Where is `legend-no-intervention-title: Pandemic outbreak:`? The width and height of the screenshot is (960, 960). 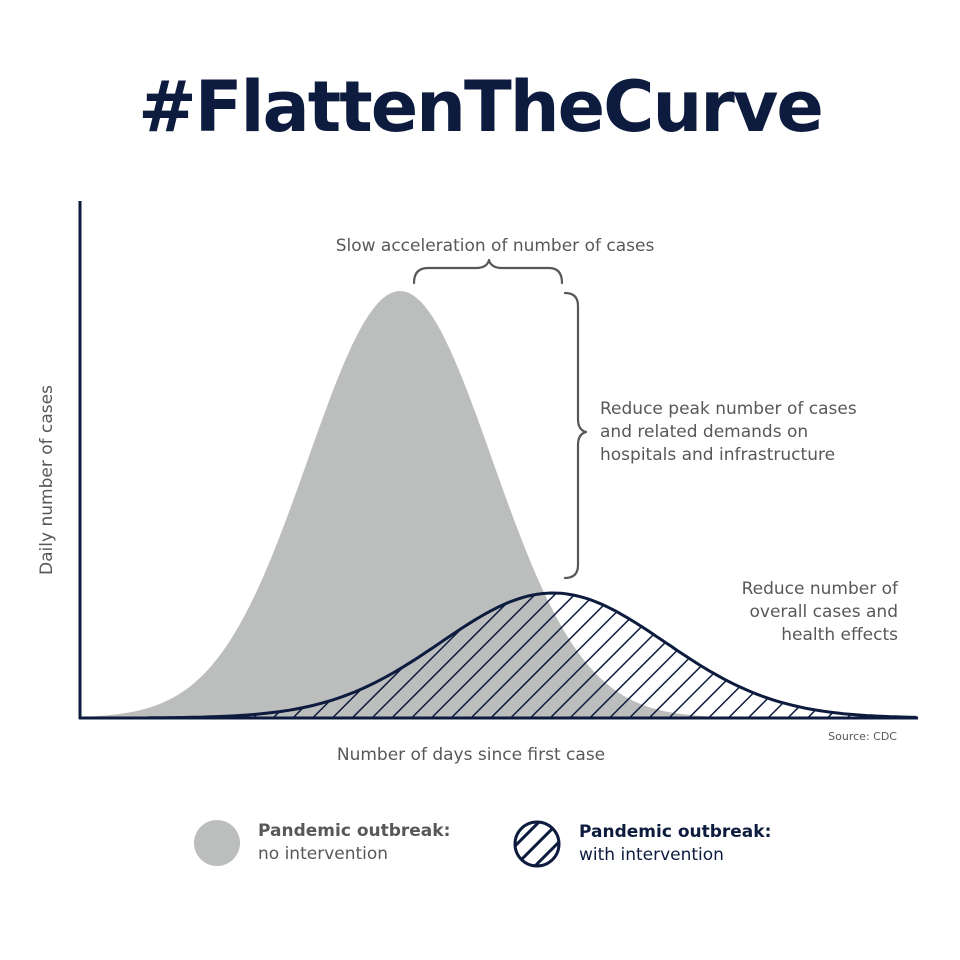
legend-no-intervention-title: Pandemic outbreak: is located at coordinates (354, 831).